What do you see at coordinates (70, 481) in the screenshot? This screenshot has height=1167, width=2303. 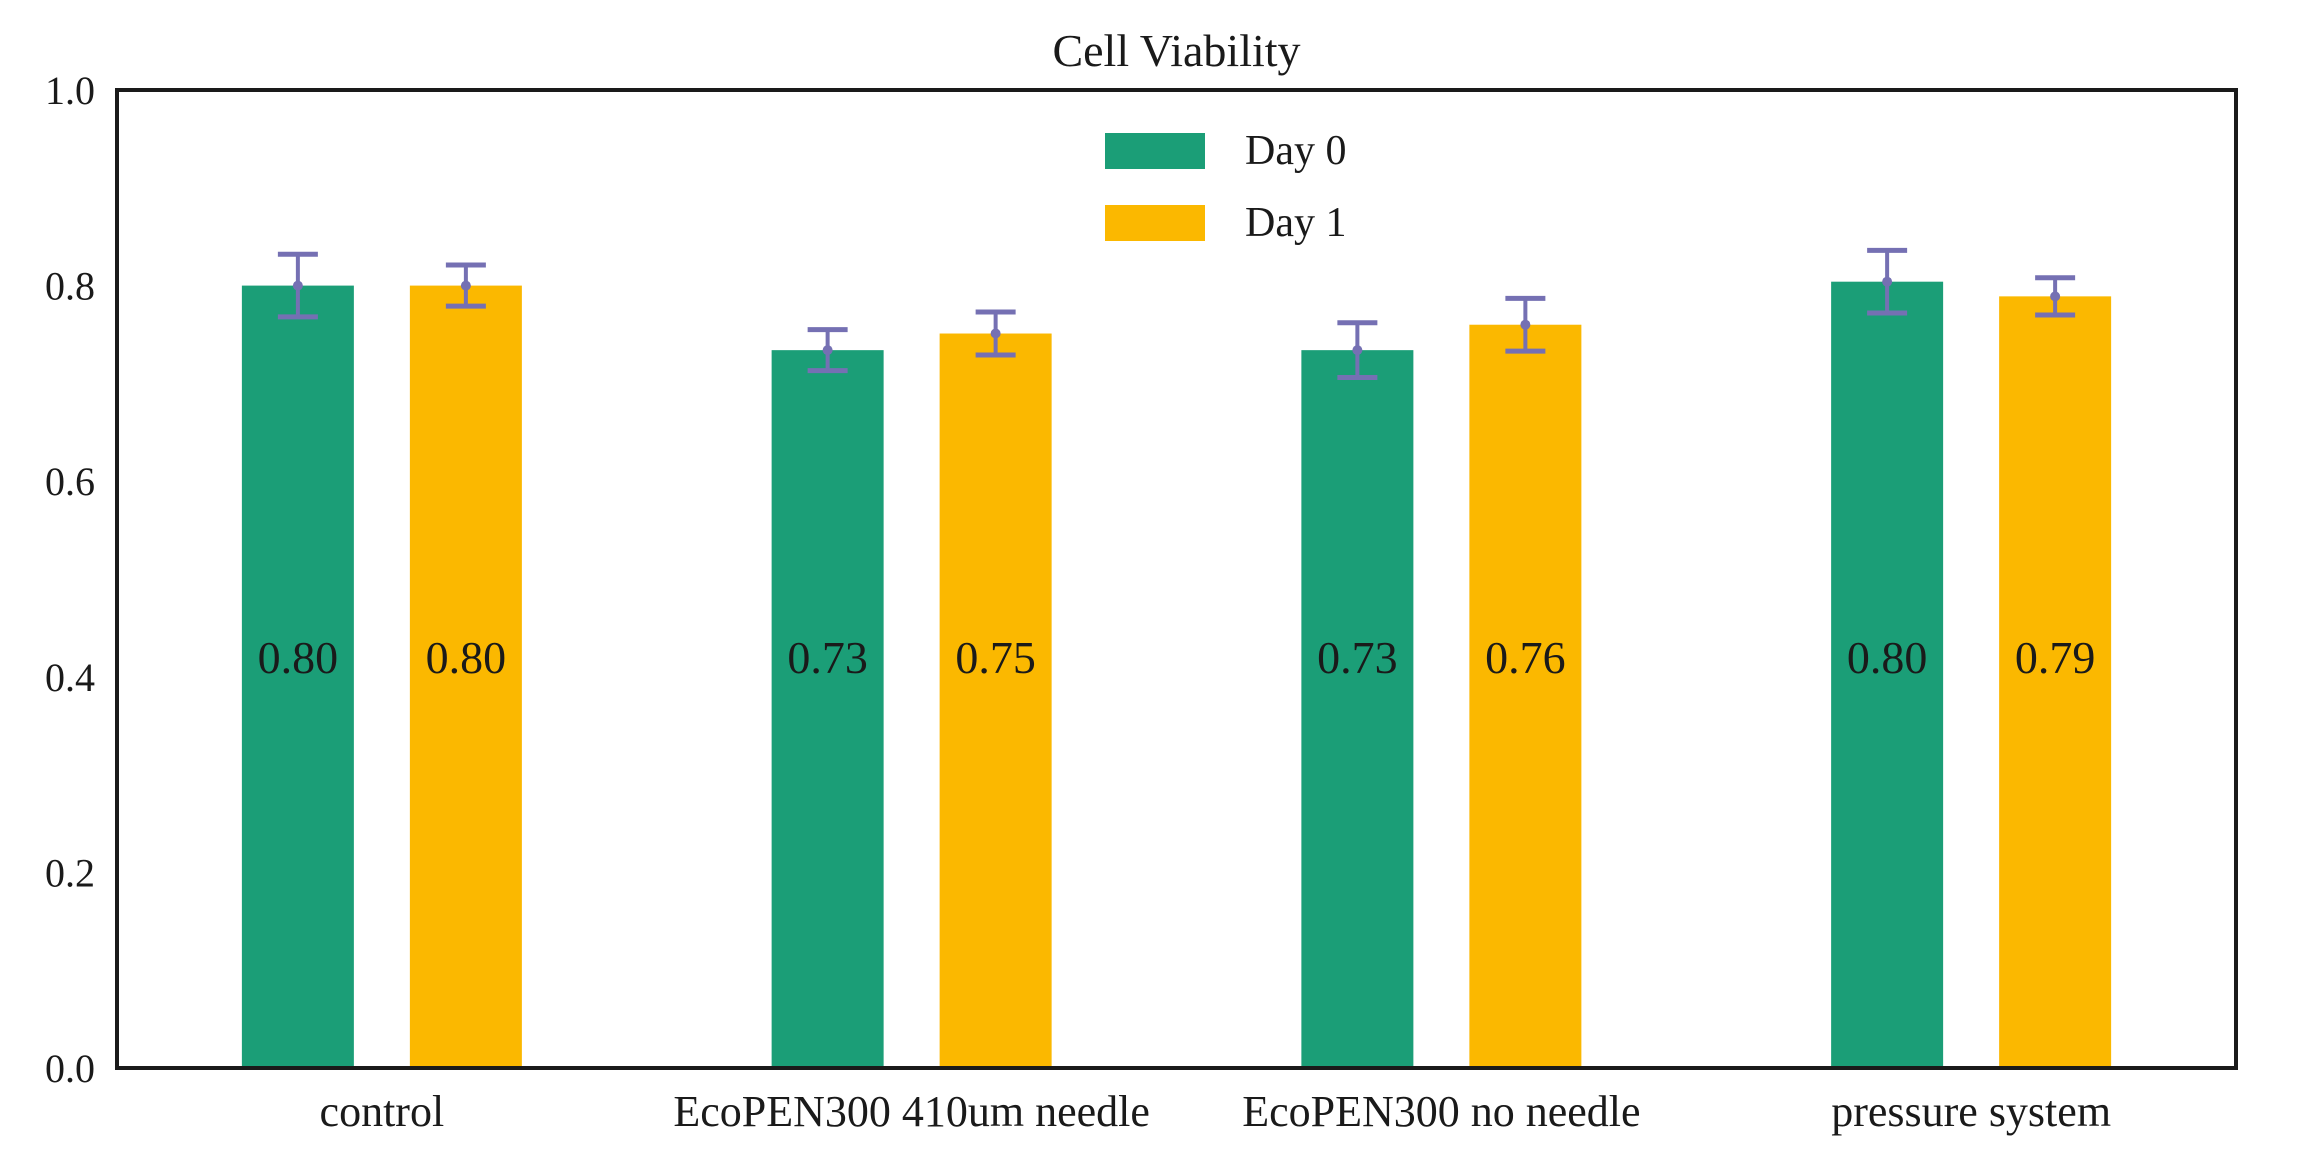 I see `y-tick-label: 0.6` at bounding box center [70, 481].